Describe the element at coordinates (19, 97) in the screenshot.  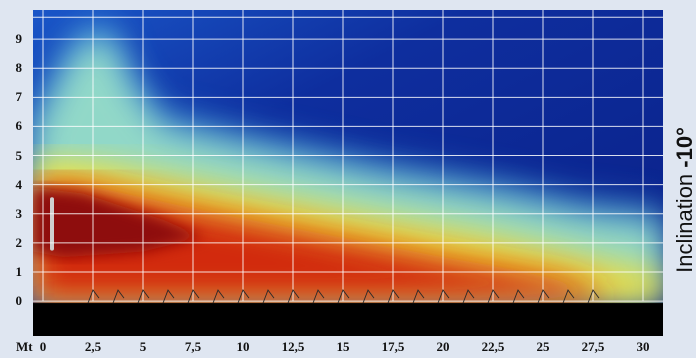
I see `y-tick-label: 7` at that location.